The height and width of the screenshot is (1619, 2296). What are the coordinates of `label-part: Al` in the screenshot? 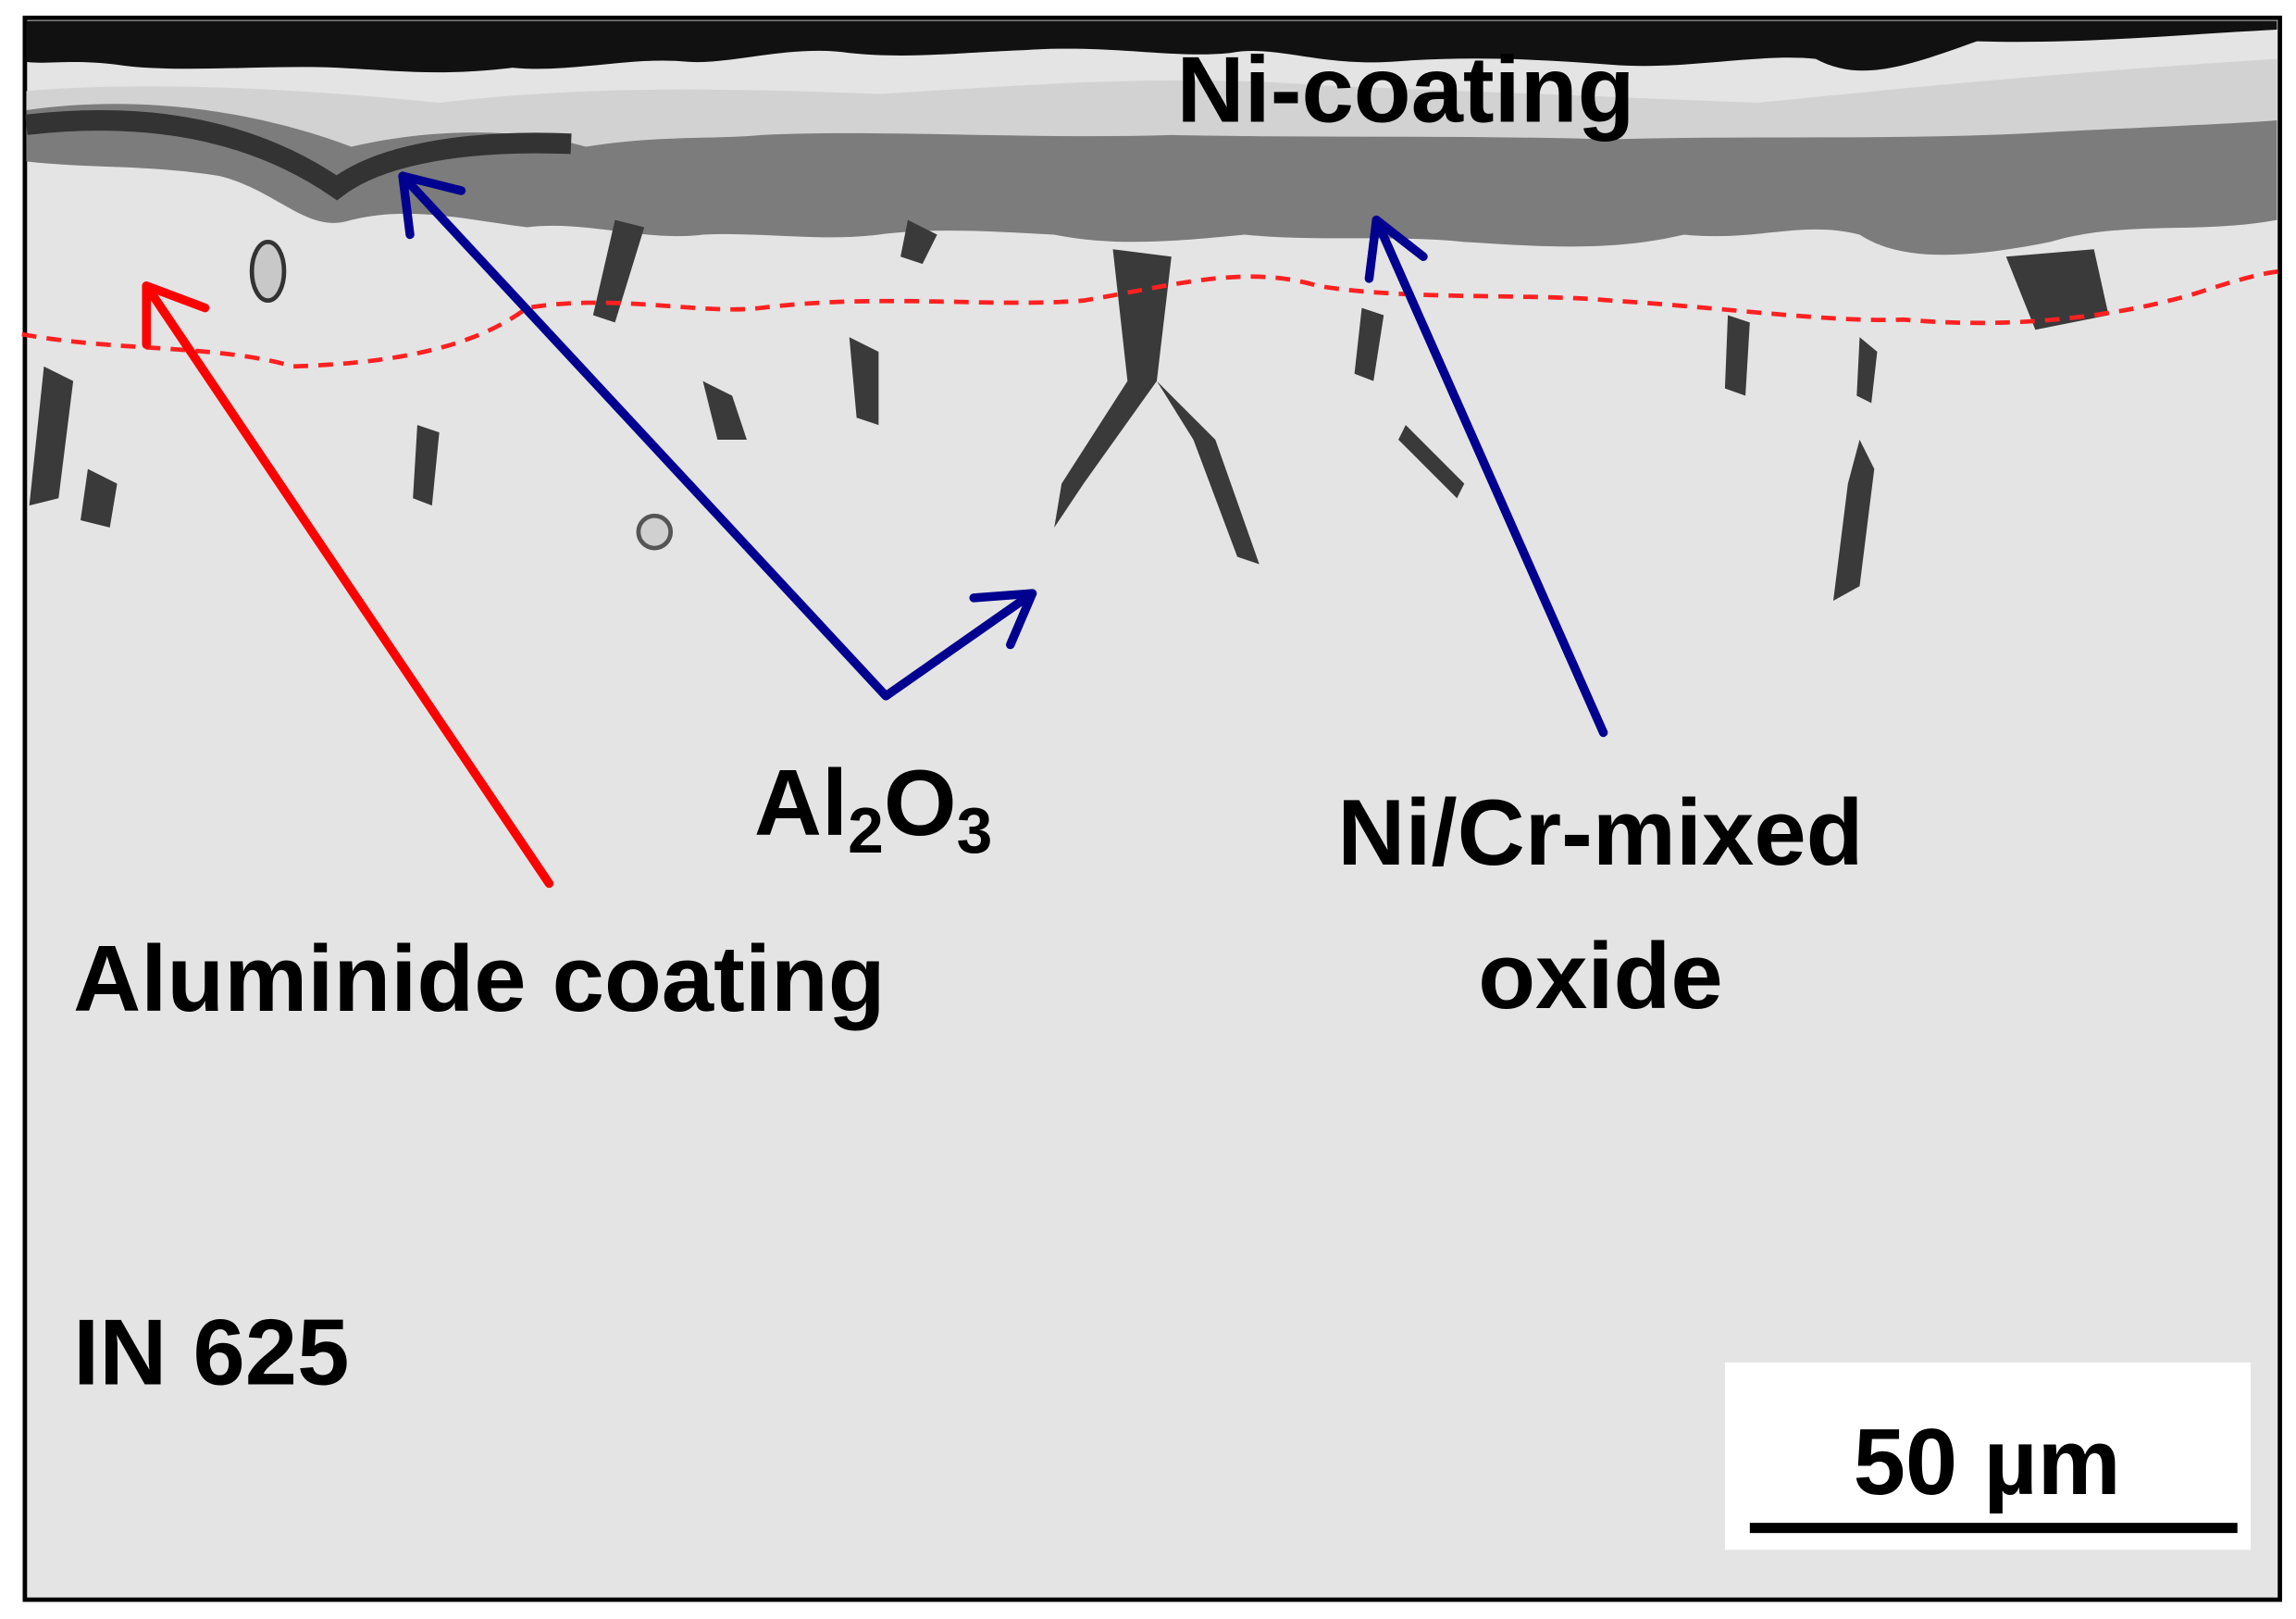 It's located at (801, 803).